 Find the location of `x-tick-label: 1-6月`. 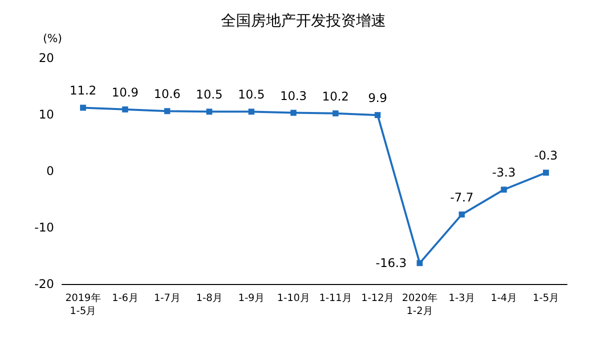

x-tick-label: 1-6月 is located at coordinates (125, 298).